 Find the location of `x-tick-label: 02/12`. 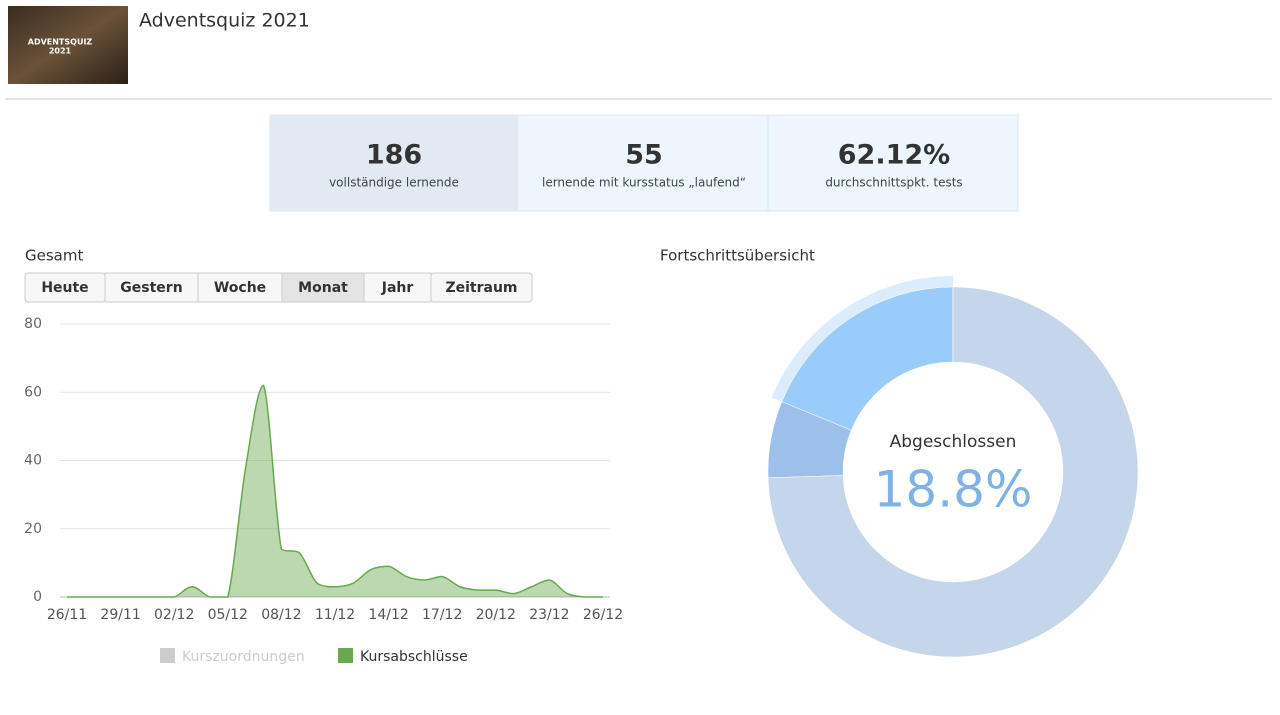

x-tick-label: 02/12 is located at coordinates (174, 615).